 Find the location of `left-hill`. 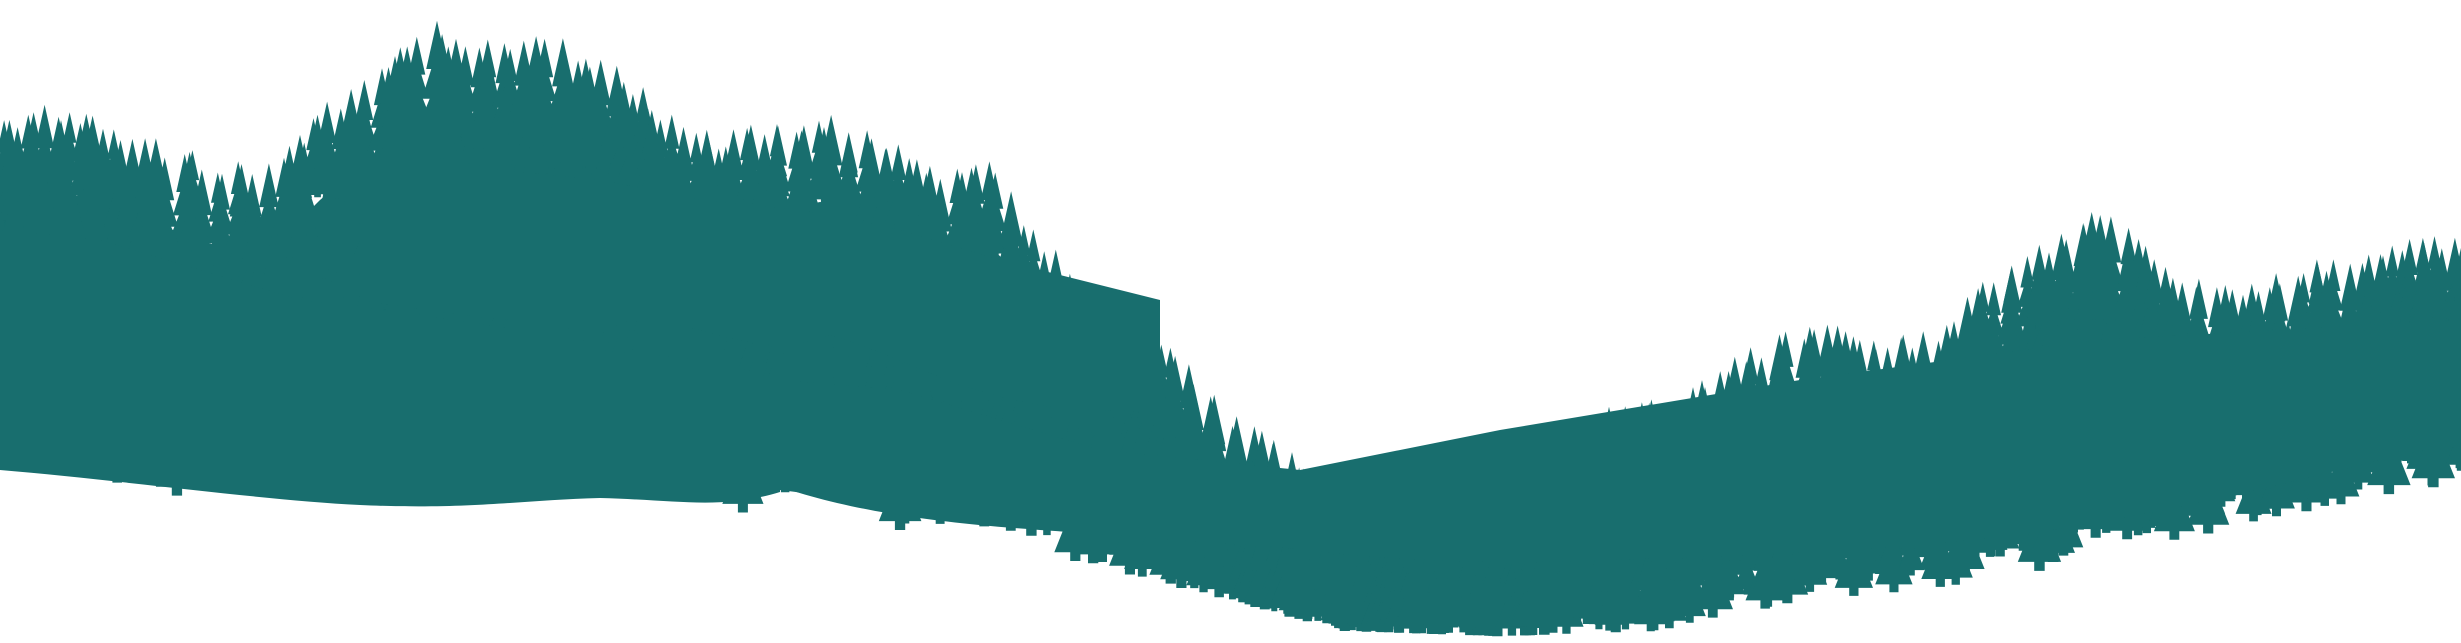

left-hill is located at coordinates (390, 368).